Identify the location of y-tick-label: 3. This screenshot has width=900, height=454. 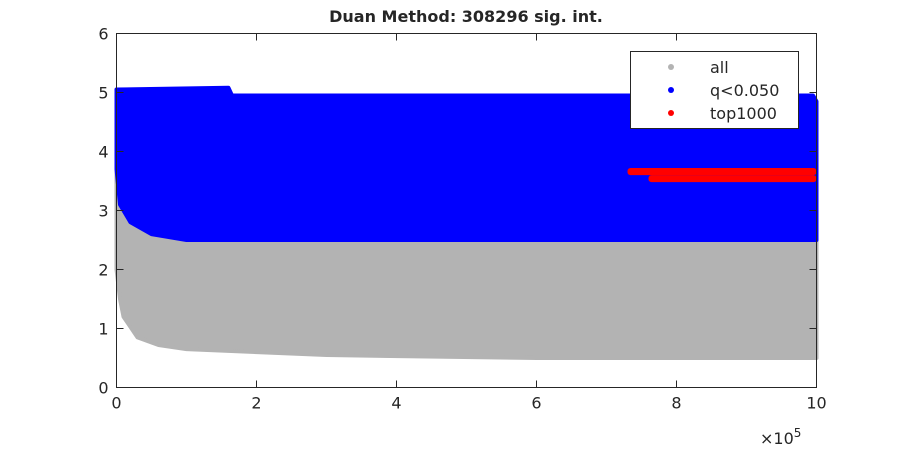
(103, 211).